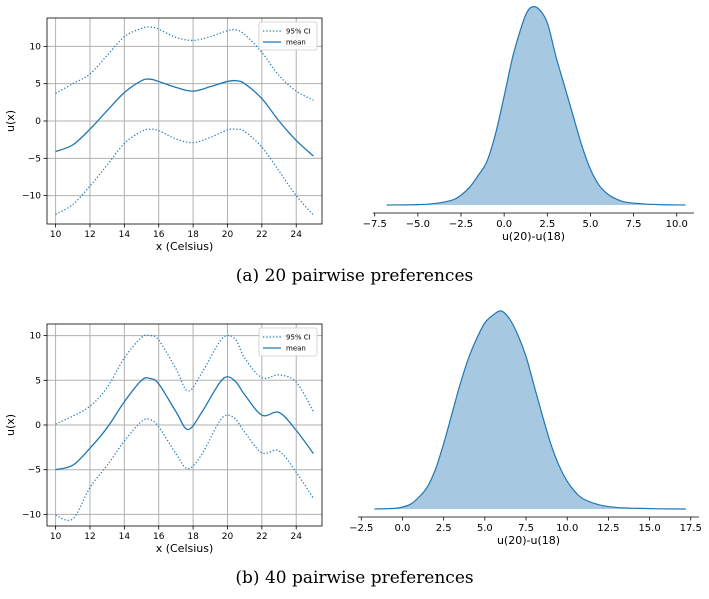 The image size is (709, 599). What do you see at coordinates (649, 528) in the screenshot?
I see `x-tick-label: 15.0` at bounding box center [649, 528].